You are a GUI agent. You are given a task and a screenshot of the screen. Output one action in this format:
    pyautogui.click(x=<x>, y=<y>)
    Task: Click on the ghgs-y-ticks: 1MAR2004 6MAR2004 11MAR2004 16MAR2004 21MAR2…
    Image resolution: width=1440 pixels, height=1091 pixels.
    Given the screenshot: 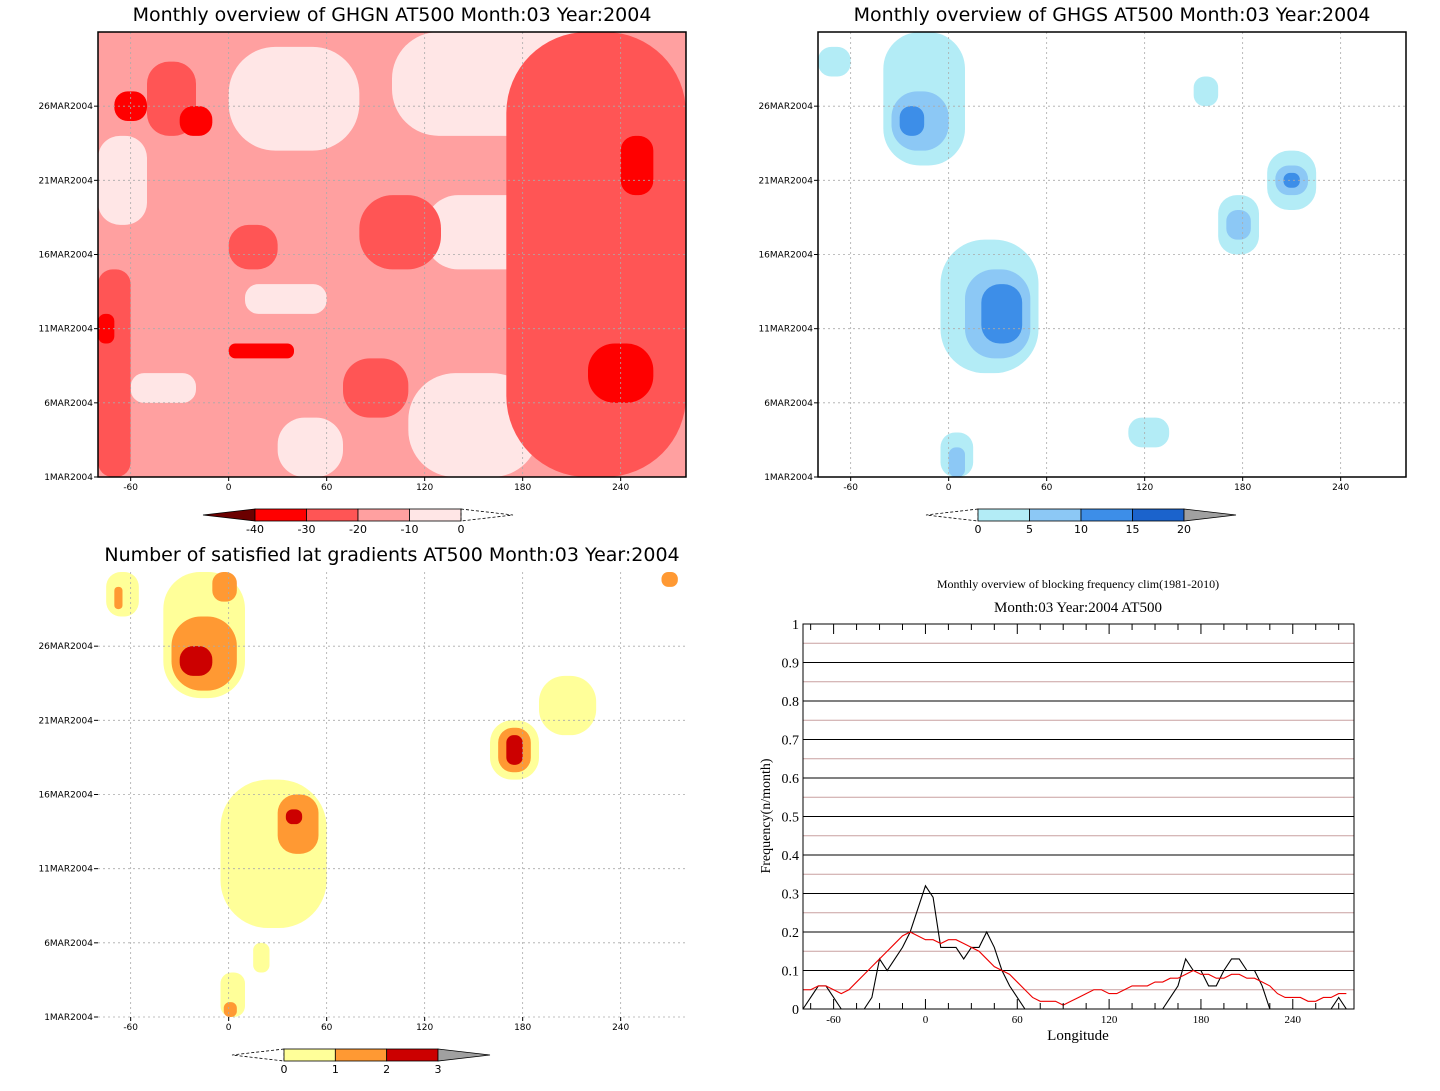 What is the action you would take?
    pyautogui.click(x=788, y=292)
    